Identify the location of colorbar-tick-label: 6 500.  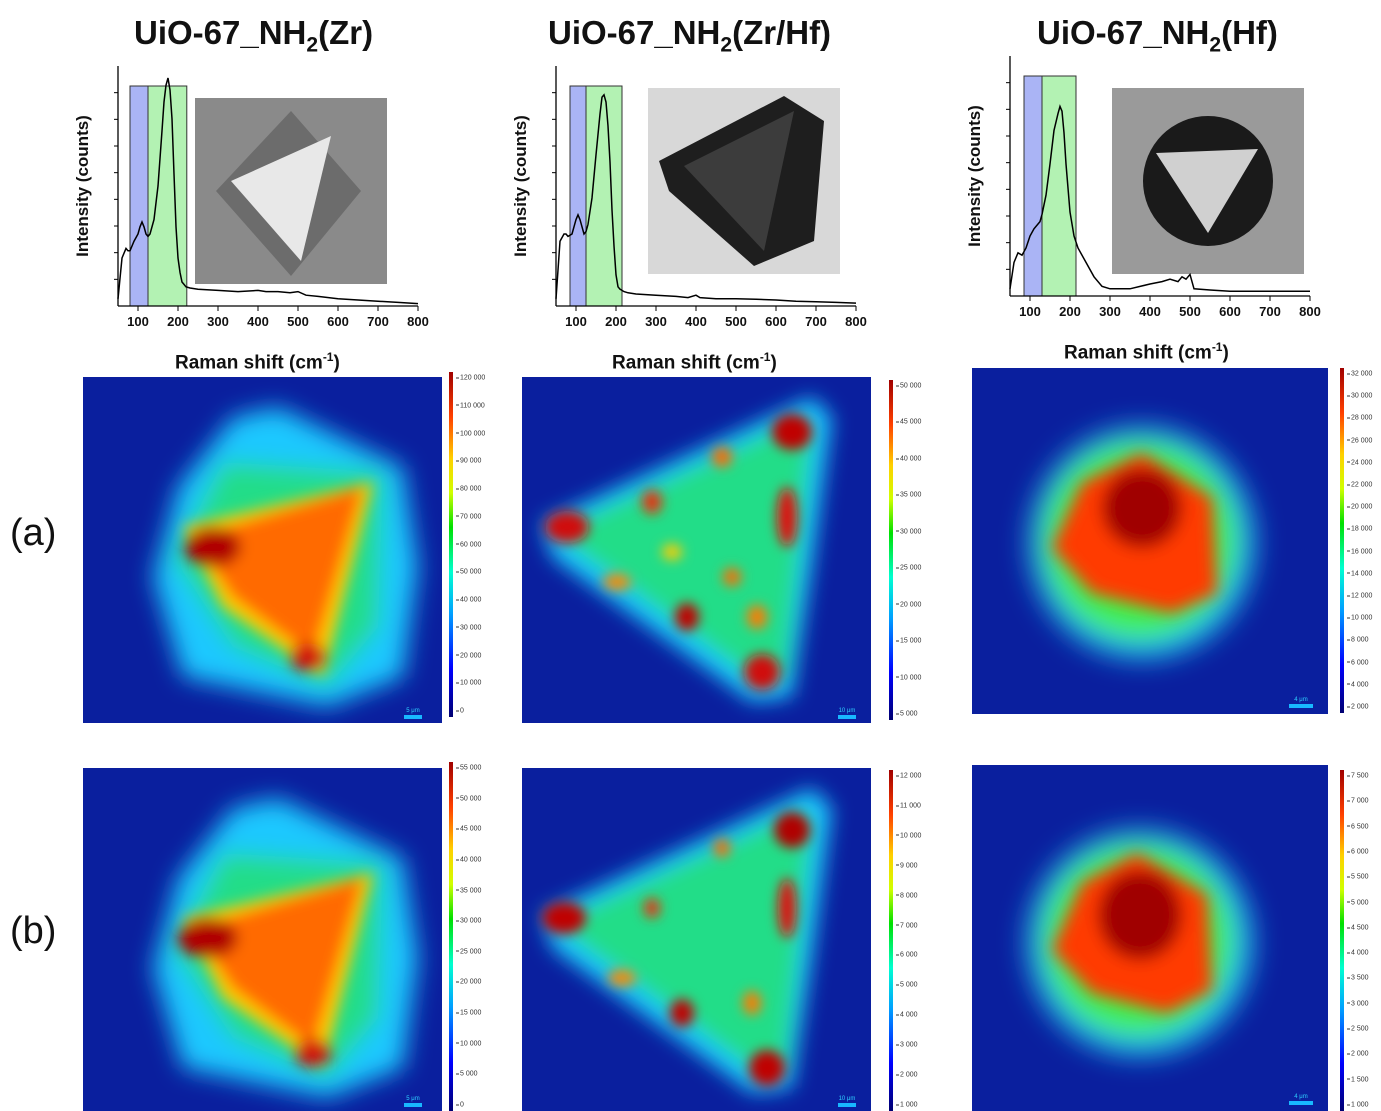
(1358, 826).